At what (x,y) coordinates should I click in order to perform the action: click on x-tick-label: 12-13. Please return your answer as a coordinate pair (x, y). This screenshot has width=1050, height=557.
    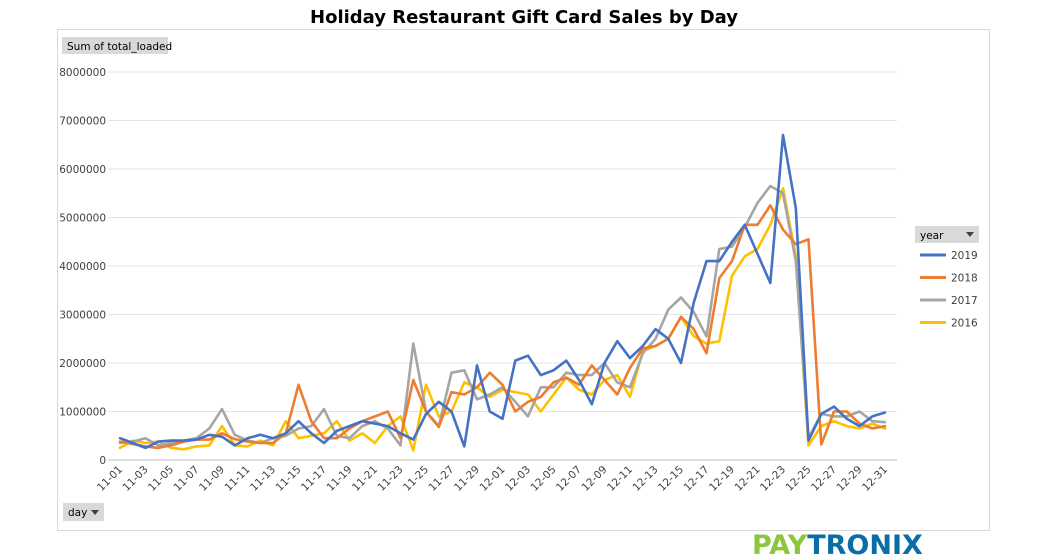
    Looking at the image, I should click on (646, 479).